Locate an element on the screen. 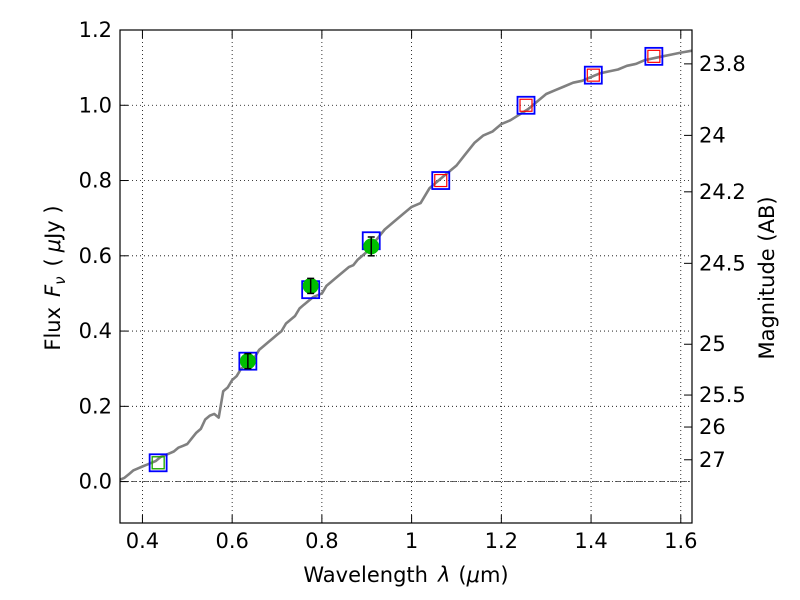  x-tick-label: 1.6 is located at coordinates (680, 541).